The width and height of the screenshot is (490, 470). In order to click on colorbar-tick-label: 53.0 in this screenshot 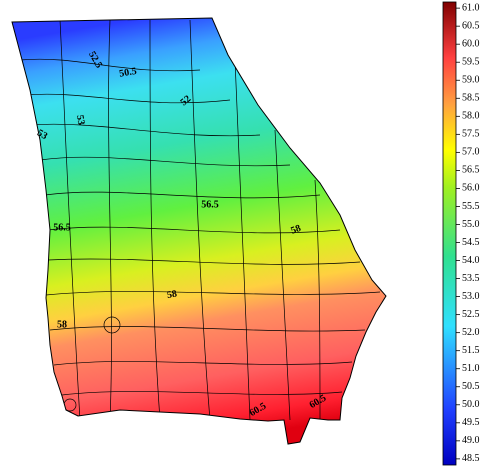, I will do `click(471, 296)`.